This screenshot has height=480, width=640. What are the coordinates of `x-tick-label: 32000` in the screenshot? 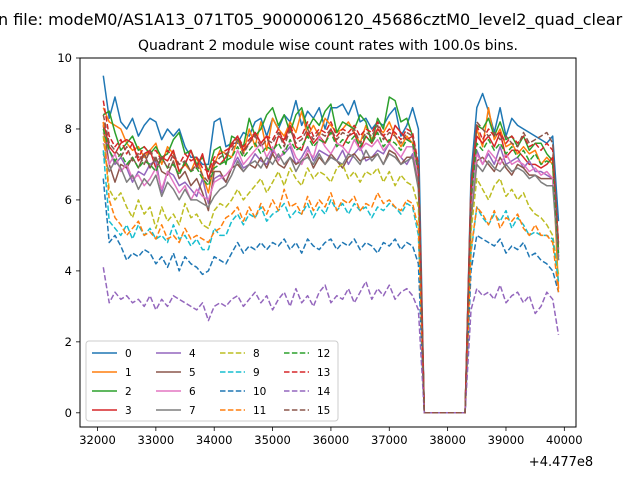 It's located at (97, 440).